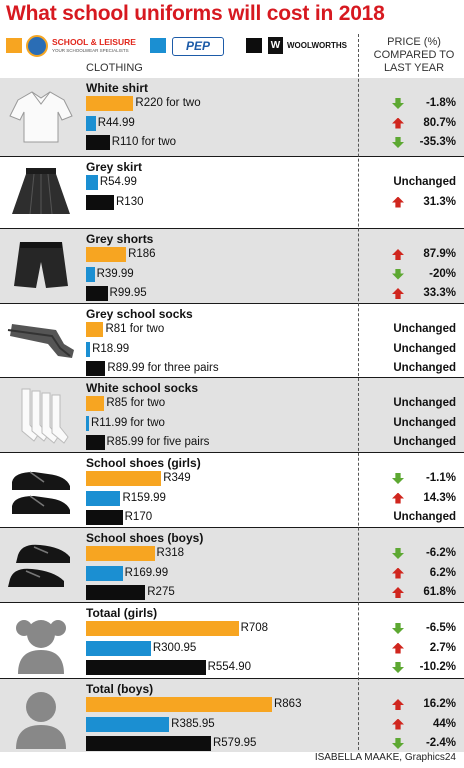  I want to click on bar-value-label: R54.99, so click(118, 182).